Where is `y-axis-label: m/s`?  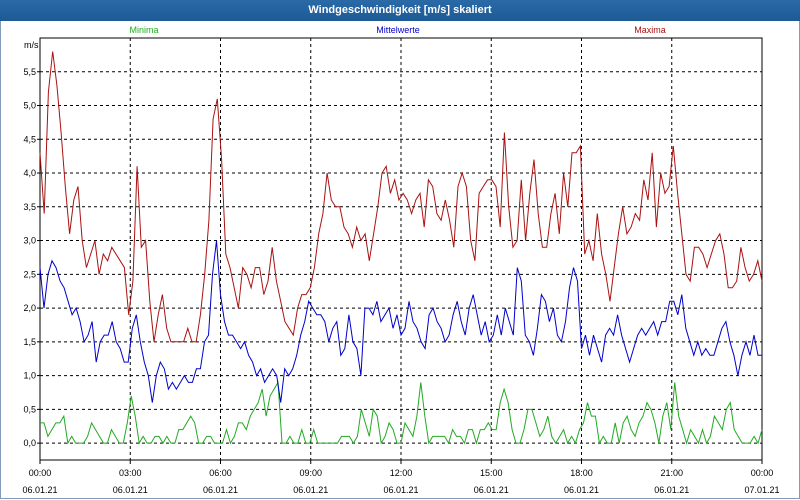 y-axis-label: m/s is located at coordinates (31, 45).